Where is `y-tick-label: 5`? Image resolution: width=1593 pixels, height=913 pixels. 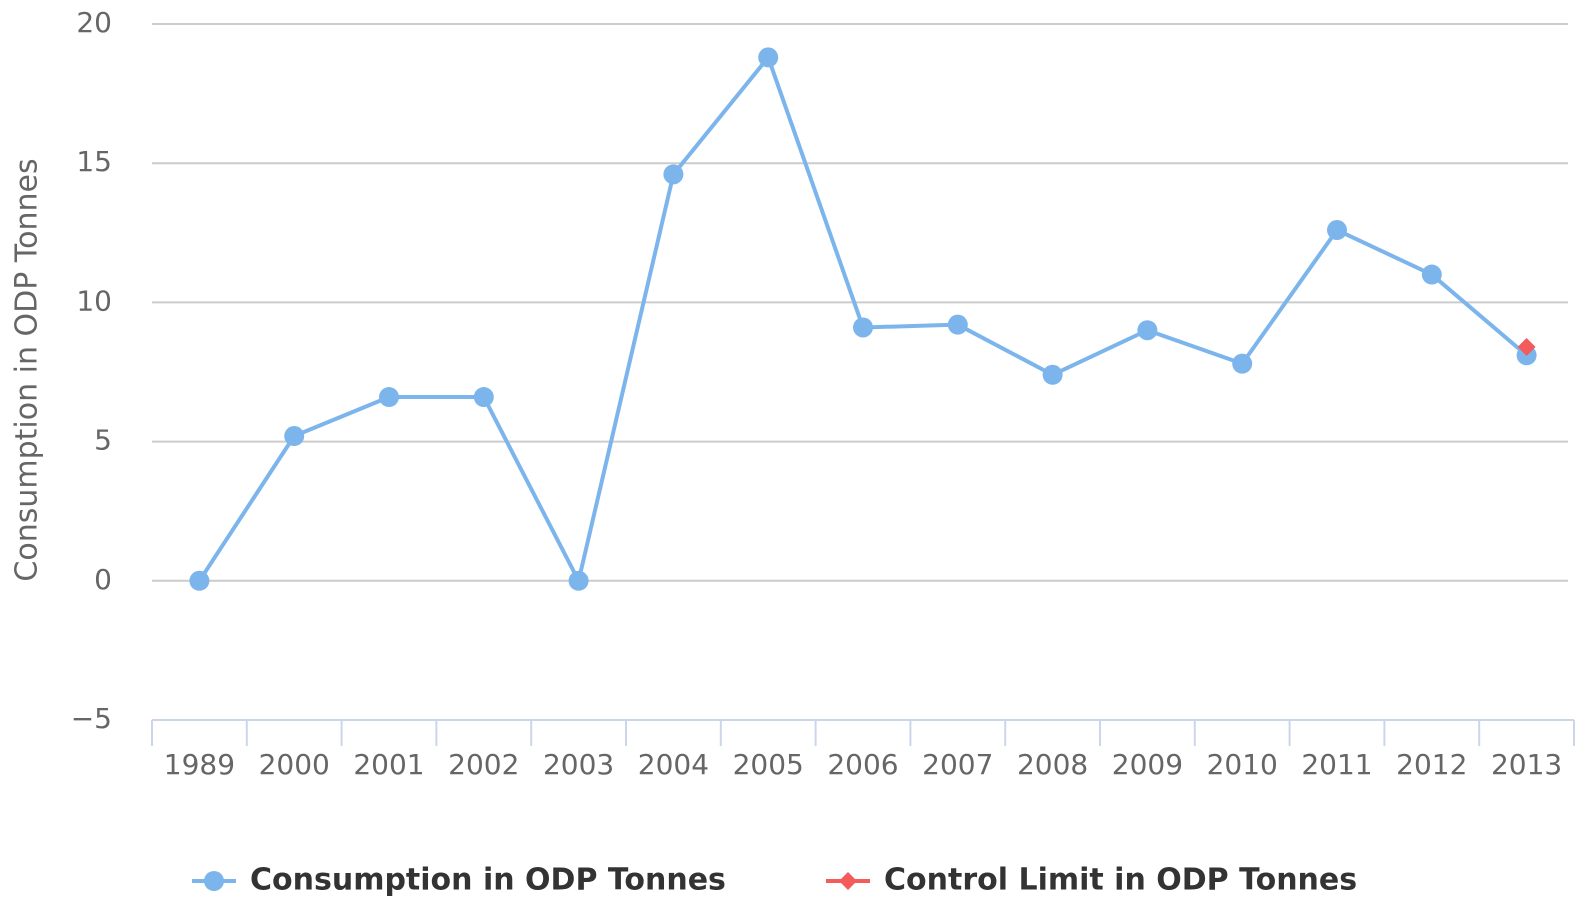 y-tick-label: 5 is located at coordinates (103, 440).